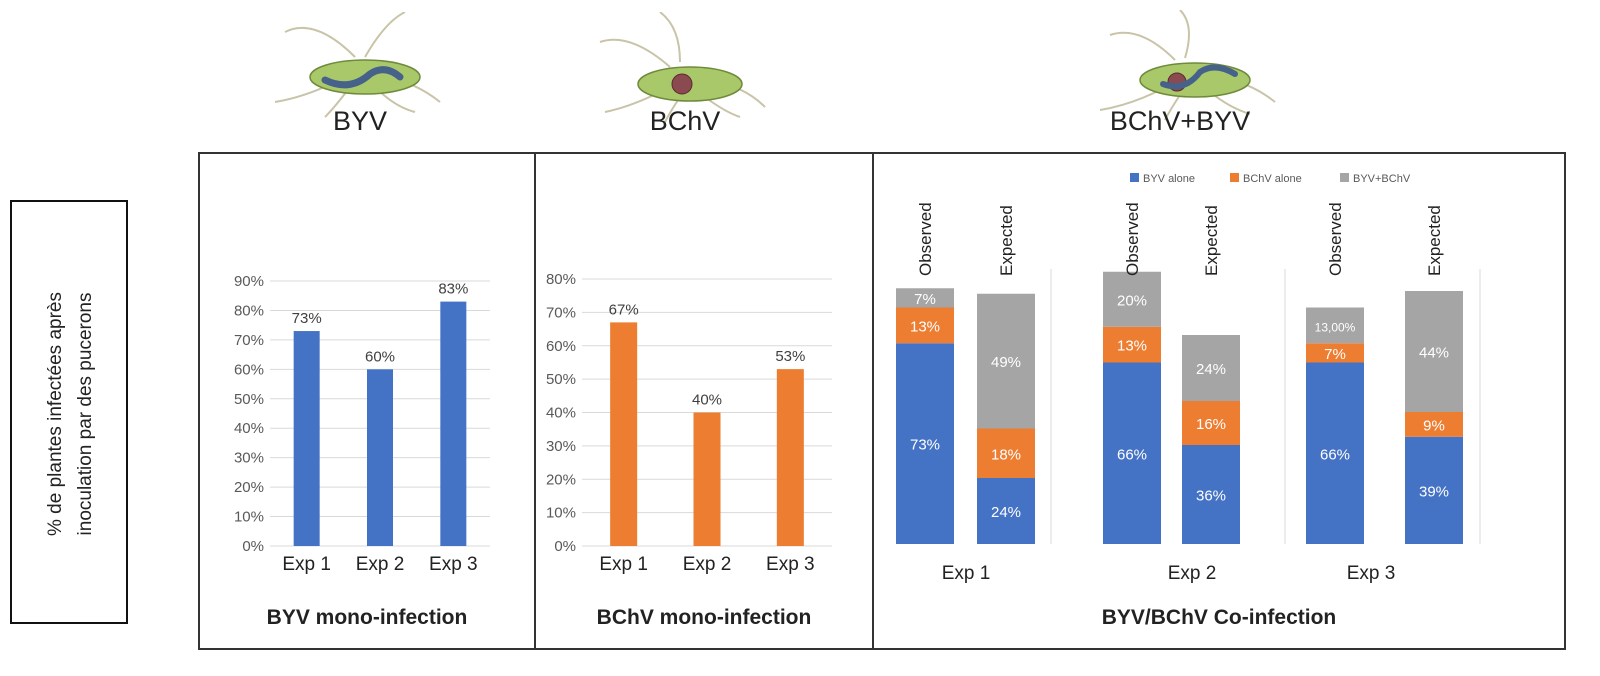 This screenshot has height=676, width=1600. I want to click on aphid-byv-illustration, so click(357, 65).